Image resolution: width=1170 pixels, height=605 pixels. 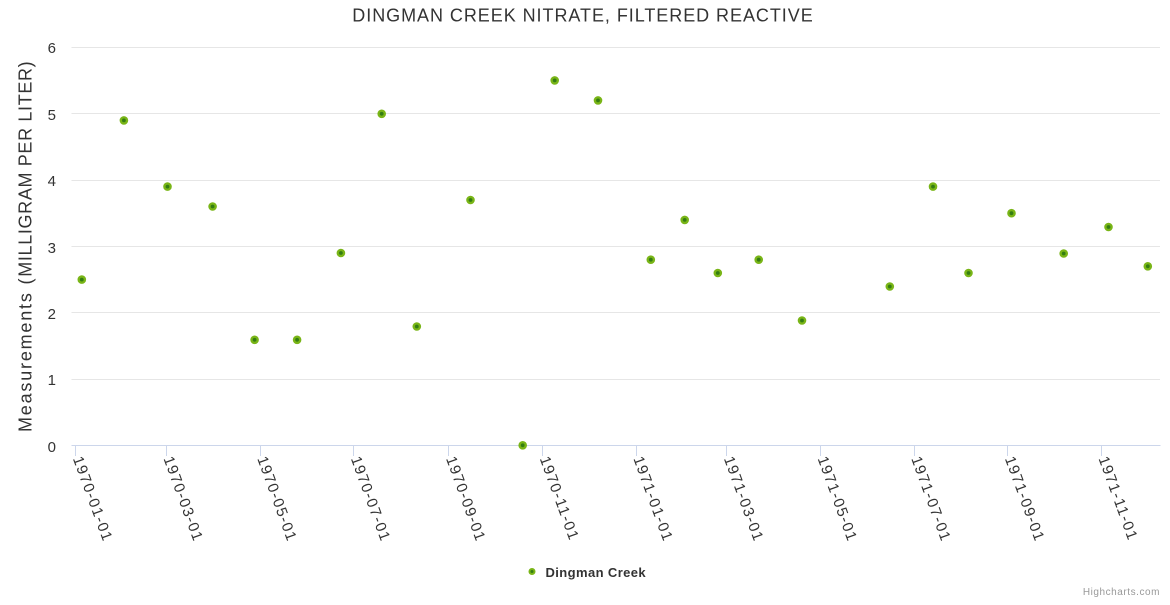 What do you see at coordinates (52, 380) in the screenshot?
I see `svg-text: 1` at bounding box center [52, 380].